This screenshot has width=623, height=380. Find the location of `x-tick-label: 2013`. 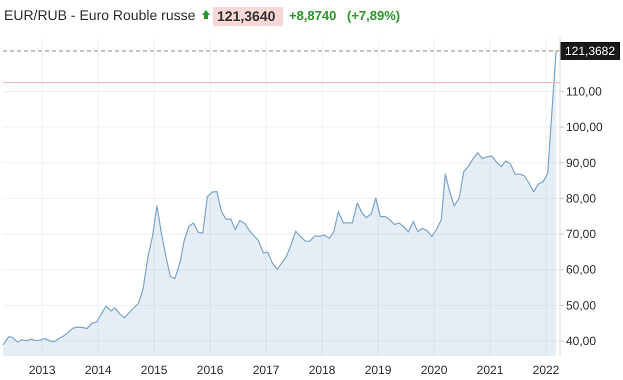

x-tick-label: 2013 is located at coordinates (42, 370).